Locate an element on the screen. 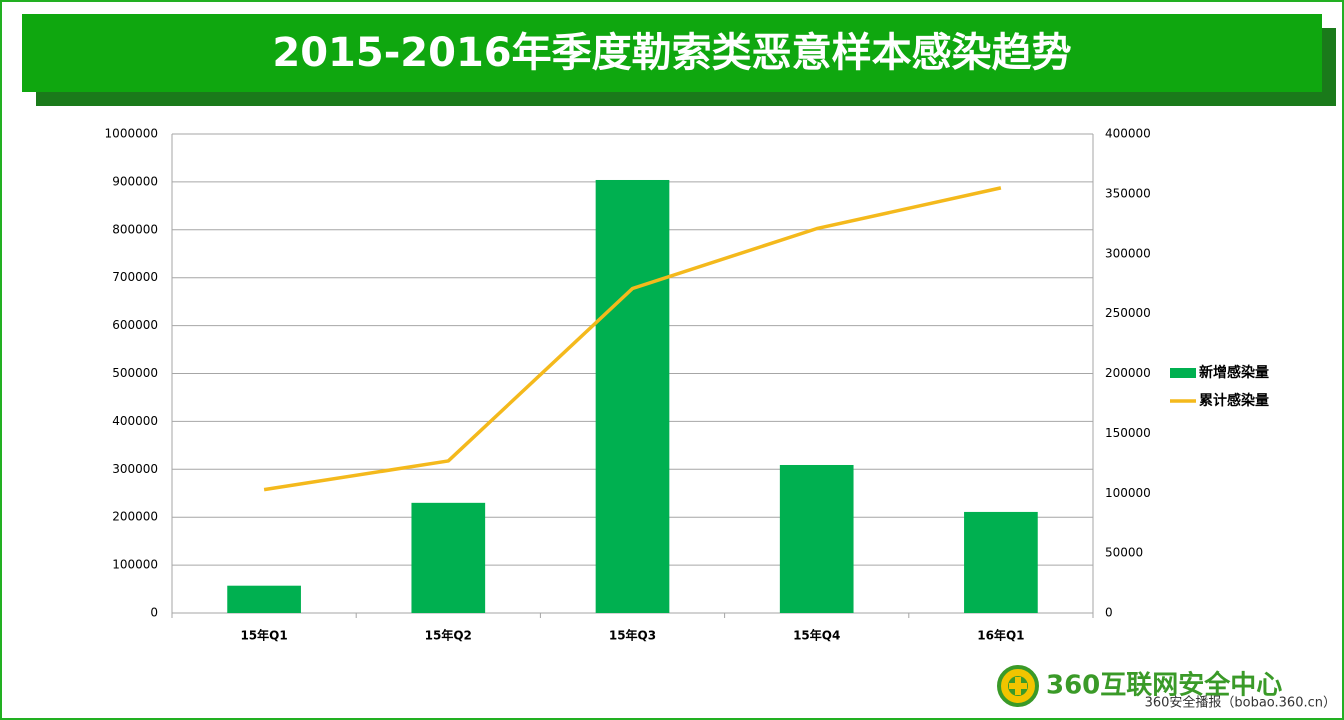  chart-title: 2015-2016年季度勒索类恶意样本感染趋势 is located at coordinates (671, 53).